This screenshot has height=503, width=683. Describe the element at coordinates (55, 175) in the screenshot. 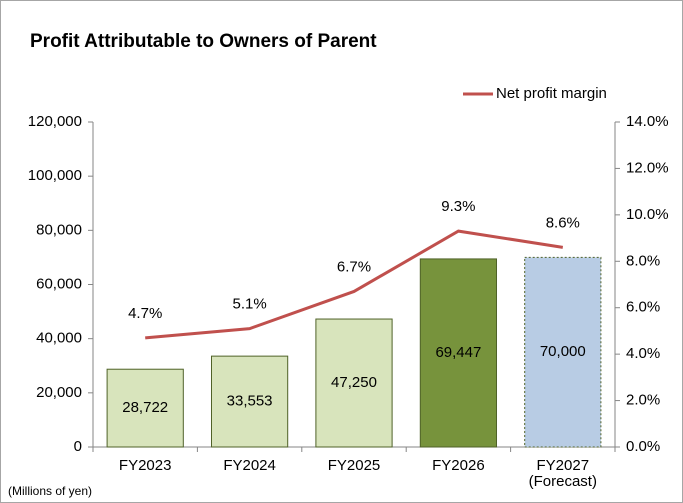

I see `y-tick-label: 100,000` at that location.